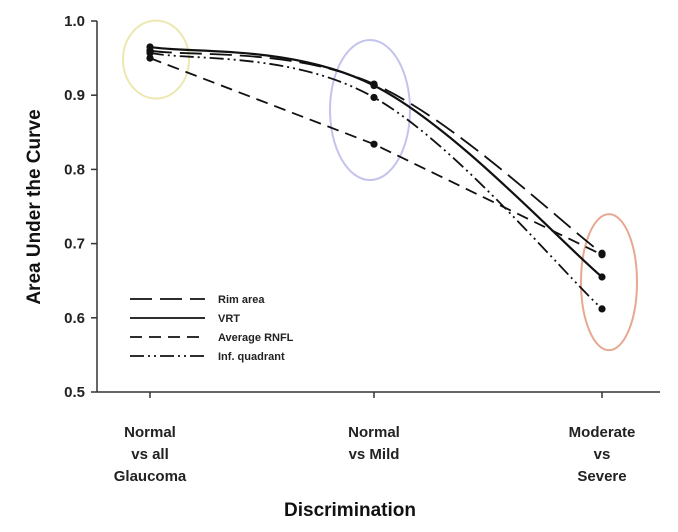  What do you see at coordinates (74, 318) in the screenshot?
I see `y-tick-label: 0.6` at bounding box center [74, 318].